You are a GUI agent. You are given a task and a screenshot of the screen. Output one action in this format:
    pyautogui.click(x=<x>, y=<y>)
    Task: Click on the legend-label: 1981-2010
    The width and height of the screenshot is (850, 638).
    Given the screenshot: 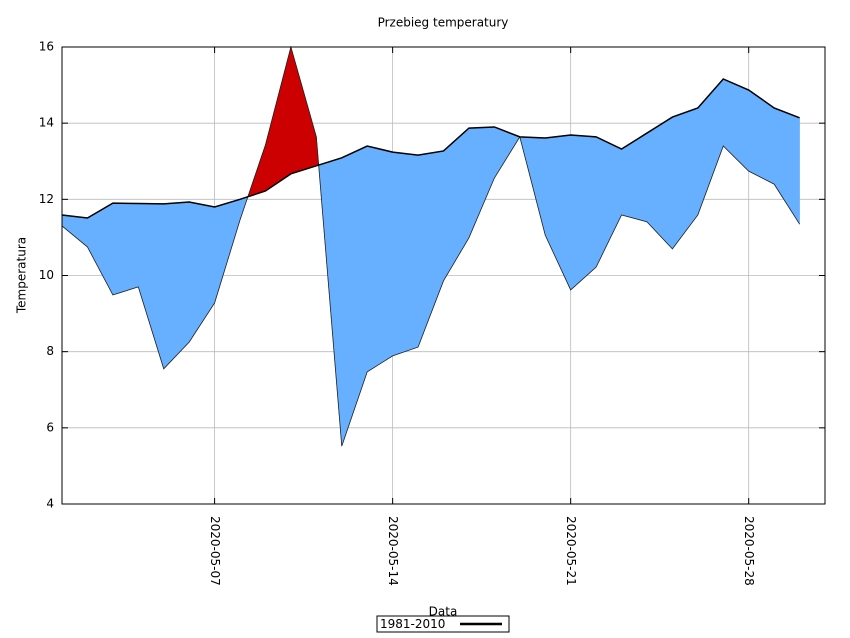 What is the action you would take?
    pyautogui.click(x=412, y=624)
    